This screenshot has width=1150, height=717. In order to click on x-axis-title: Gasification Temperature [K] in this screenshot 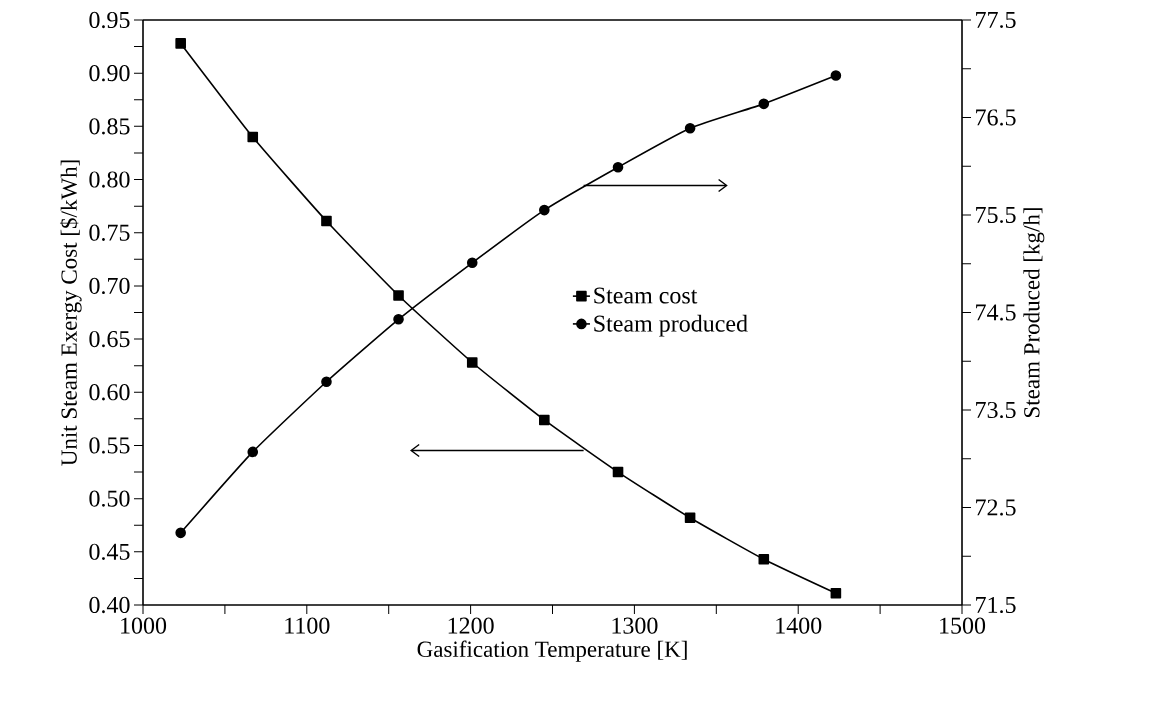, I will do `click(552, 651)`.